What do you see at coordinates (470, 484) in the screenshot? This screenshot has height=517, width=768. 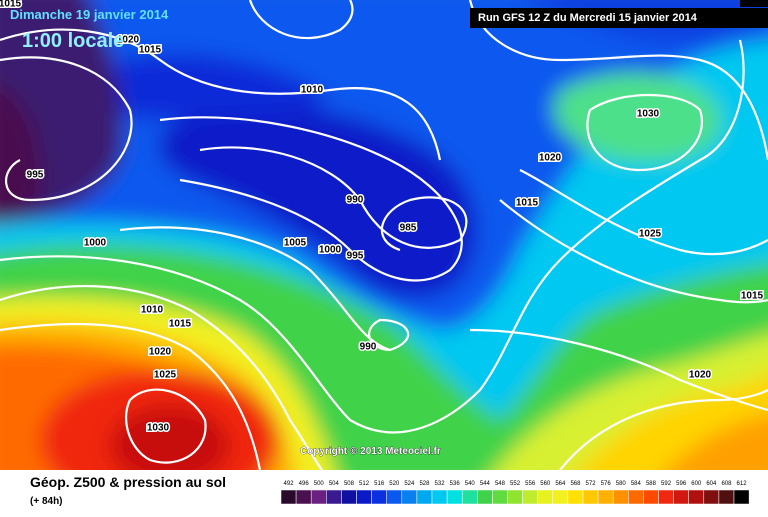 I see `scale-label: 540` at bounding box center [470, 484].